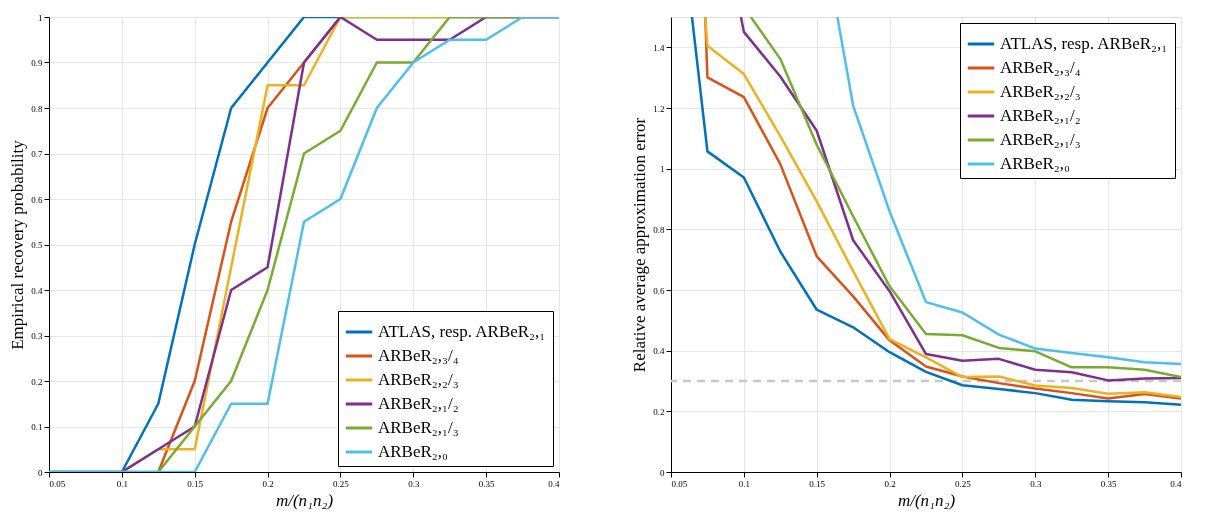  What do you see at coordinates (37, 154) in the screenshot?
I see `y-tick-label: 0.7` at bounding box center [37, 154].